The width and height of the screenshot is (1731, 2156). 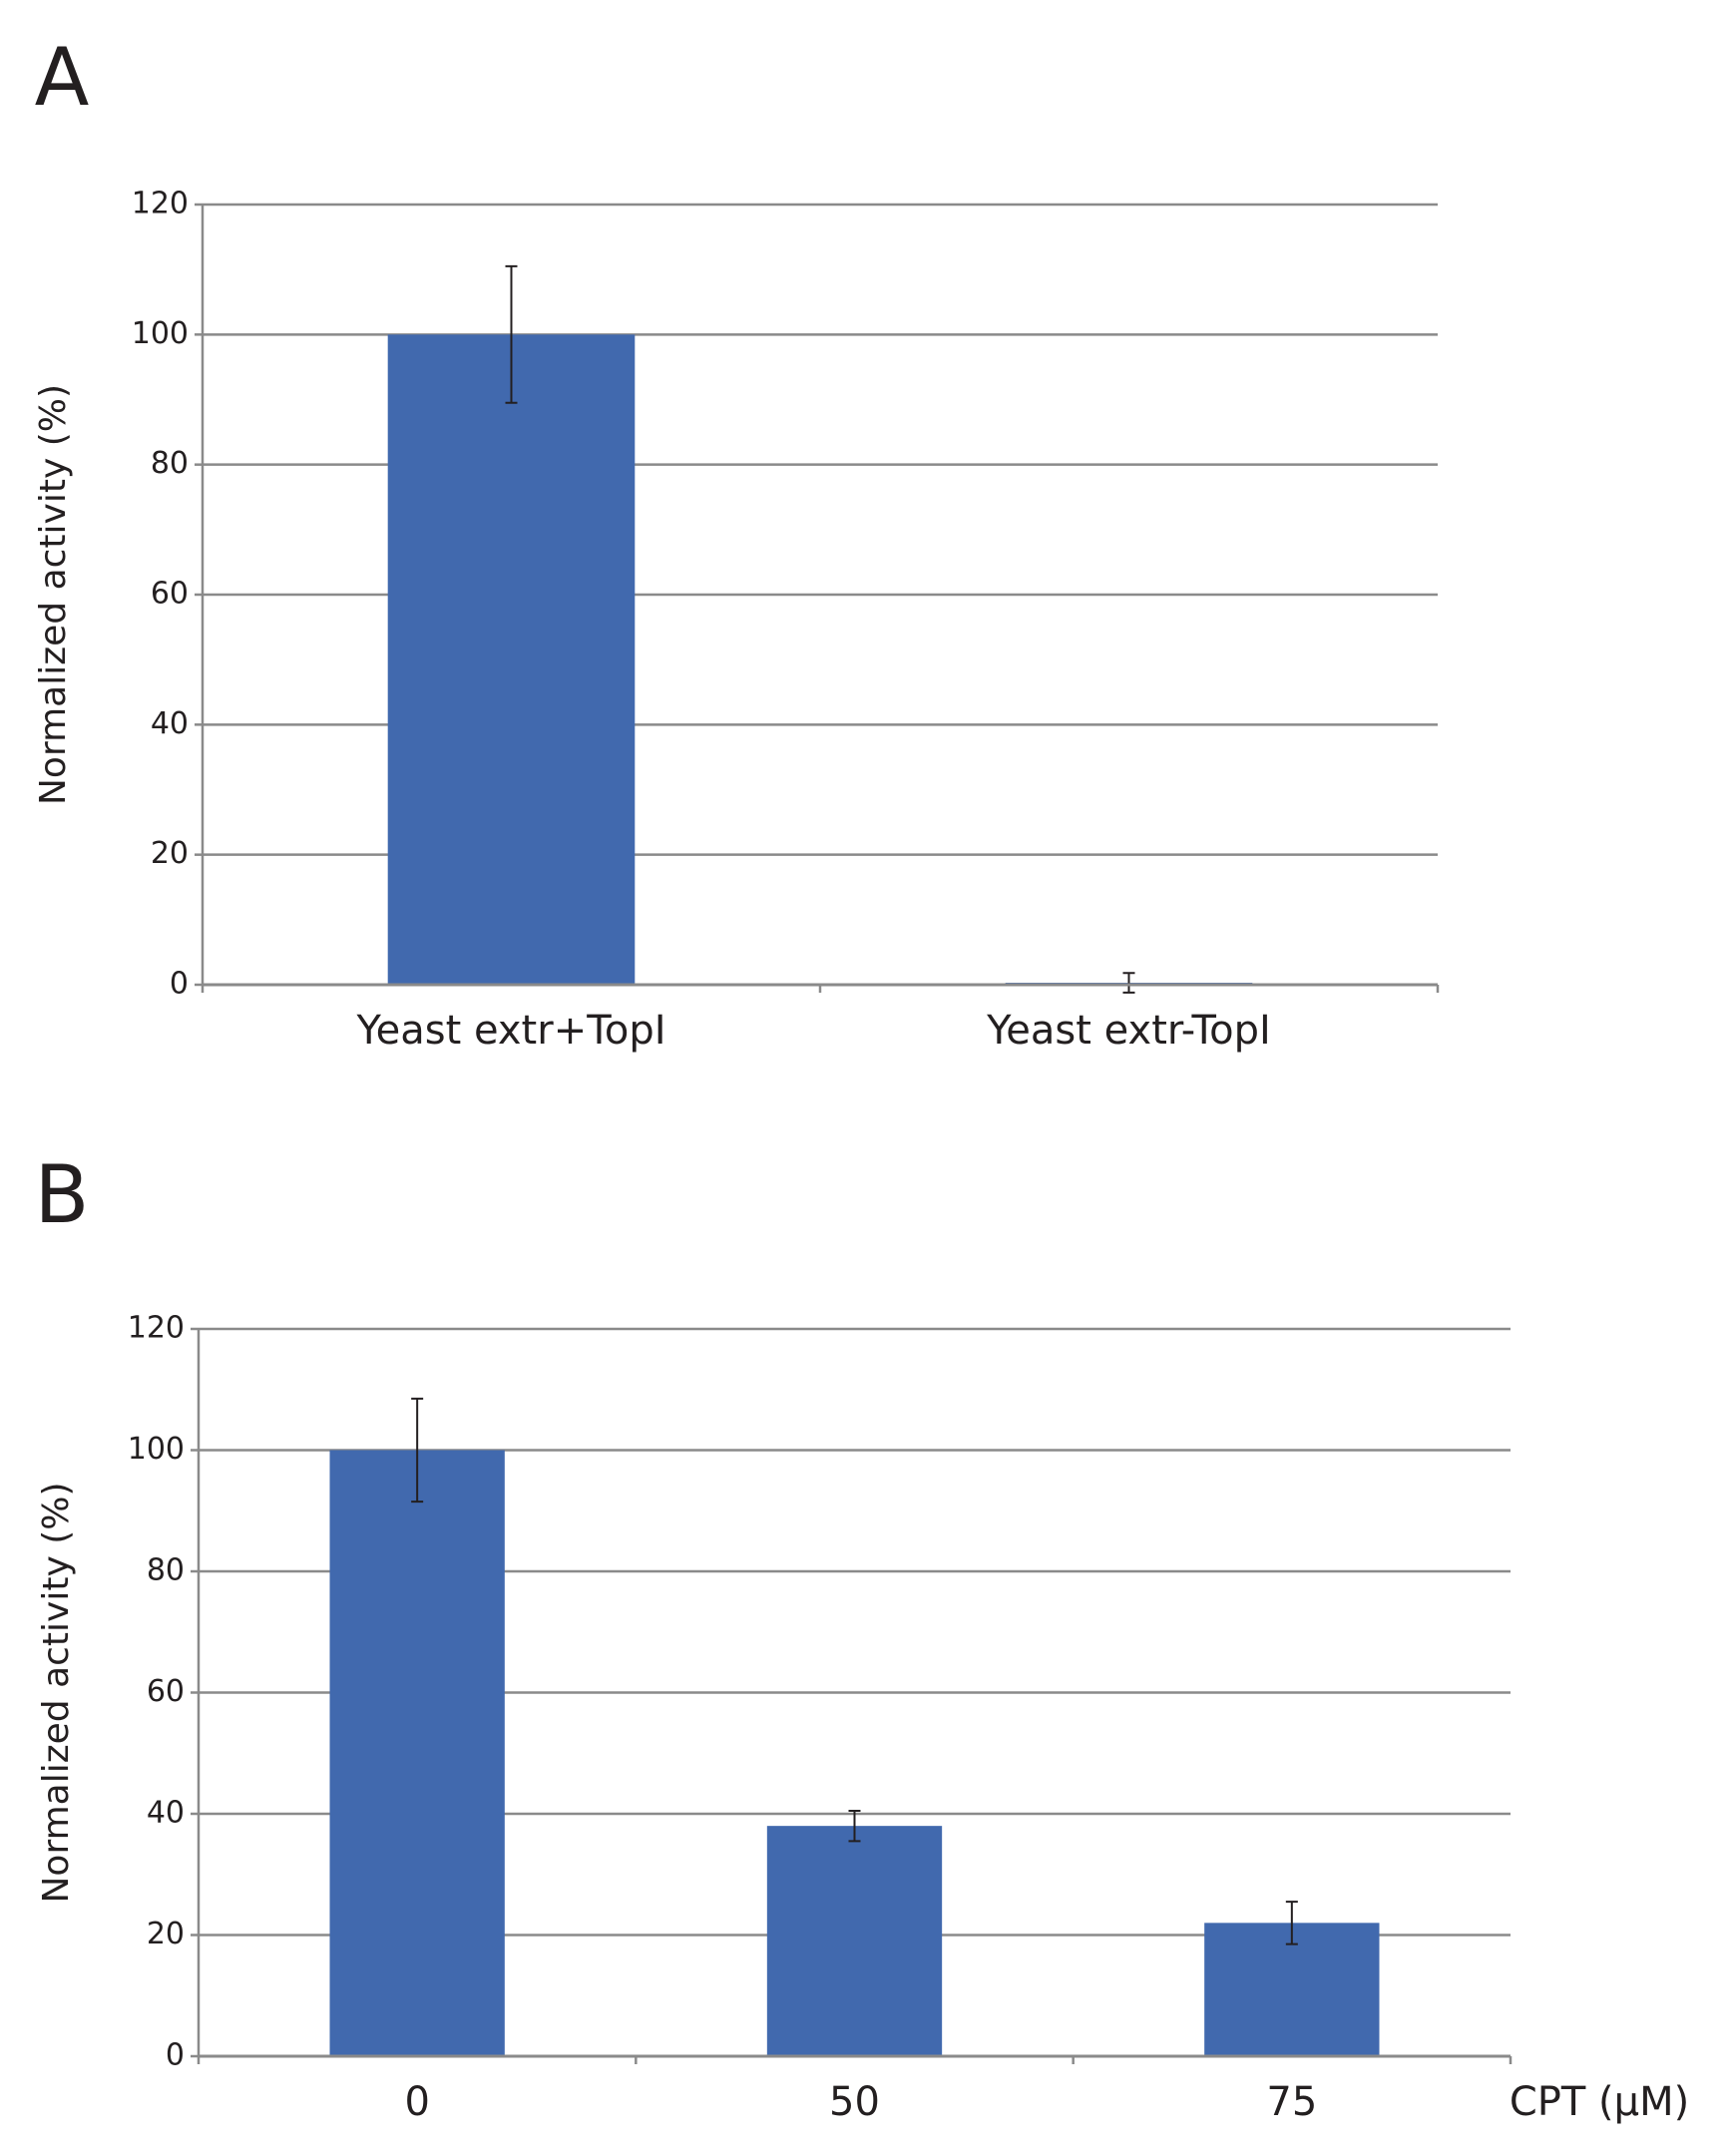 I want to click on x-tick-label: 75, so click(x=1291, y=2102).